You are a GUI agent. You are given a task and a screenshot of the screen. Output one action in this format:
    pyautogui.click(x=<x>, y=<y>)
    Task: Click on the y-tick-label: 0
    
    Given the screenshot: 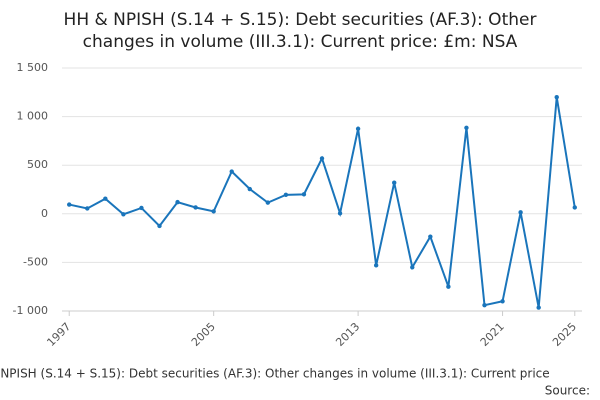 What is the action you would take?
    pyautogui.click(x=44, y=213)
    